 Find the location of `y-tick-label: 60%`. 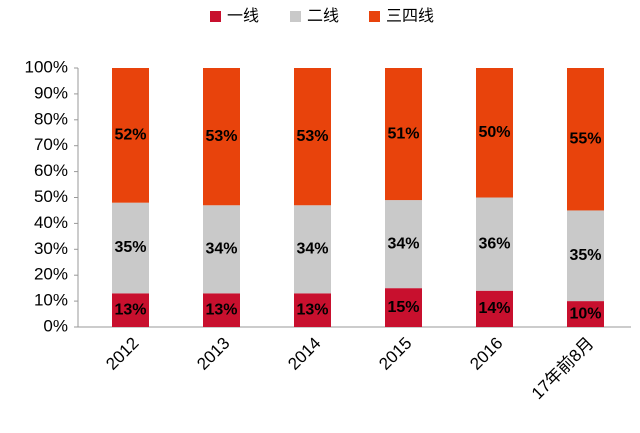

y-tick-label: 60% is located at coordinates (51, 170).